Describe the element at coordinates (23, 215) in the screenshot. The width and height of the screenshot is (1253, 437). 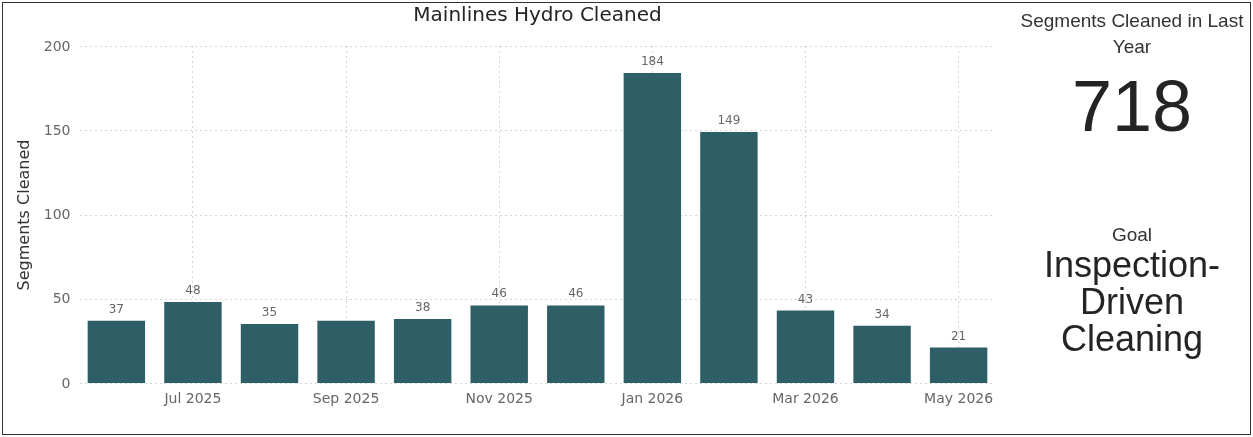
I see `y-axis-title: Segments Cleaned` at that location.